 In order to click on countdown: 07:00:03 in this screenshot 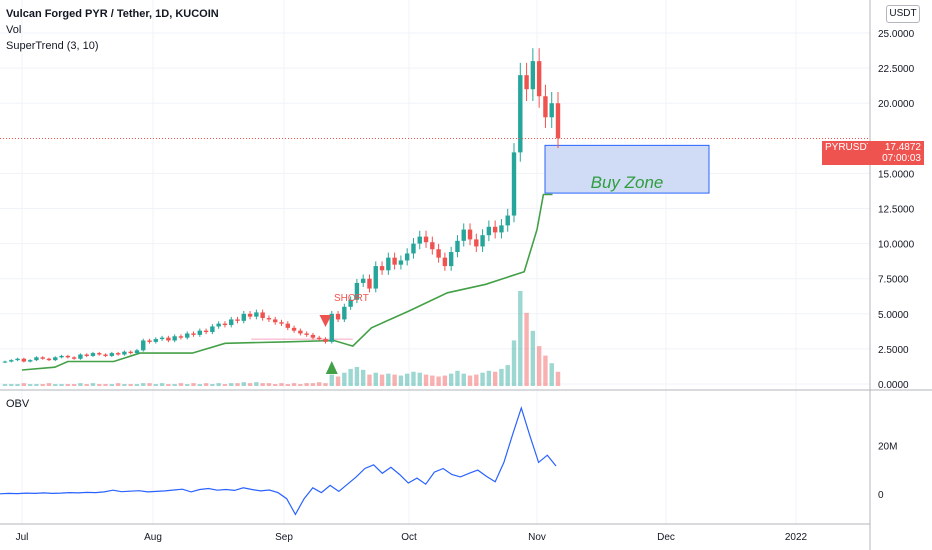, I will do `click(901, 158)`.